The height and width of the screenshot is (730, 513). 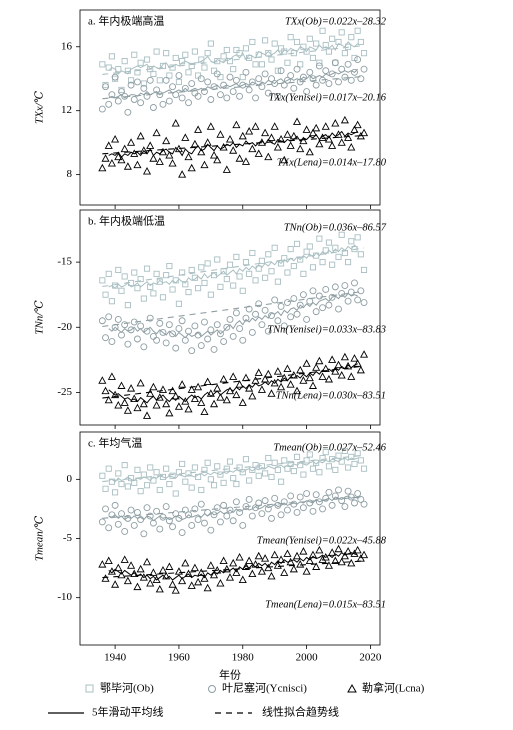 I want to click on y-tick-label: 16, so click(x=67, y=46).